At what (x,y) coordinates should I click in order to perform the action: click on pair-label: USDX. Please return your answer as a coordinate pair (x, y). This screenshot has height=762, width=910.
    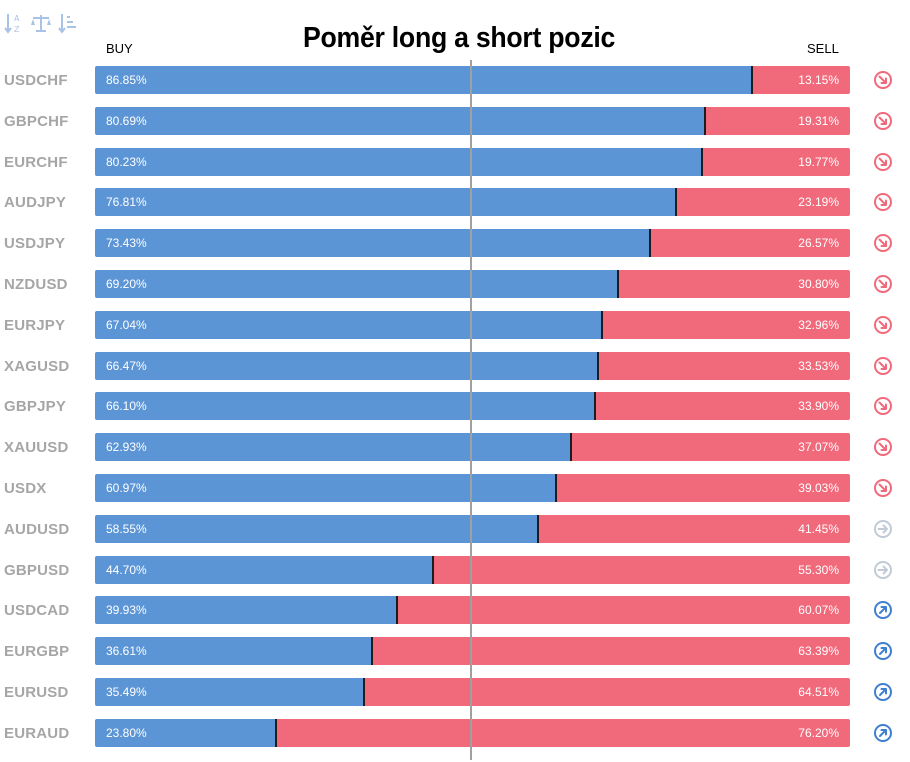
    Looking at the image, I should click on (25, 488).